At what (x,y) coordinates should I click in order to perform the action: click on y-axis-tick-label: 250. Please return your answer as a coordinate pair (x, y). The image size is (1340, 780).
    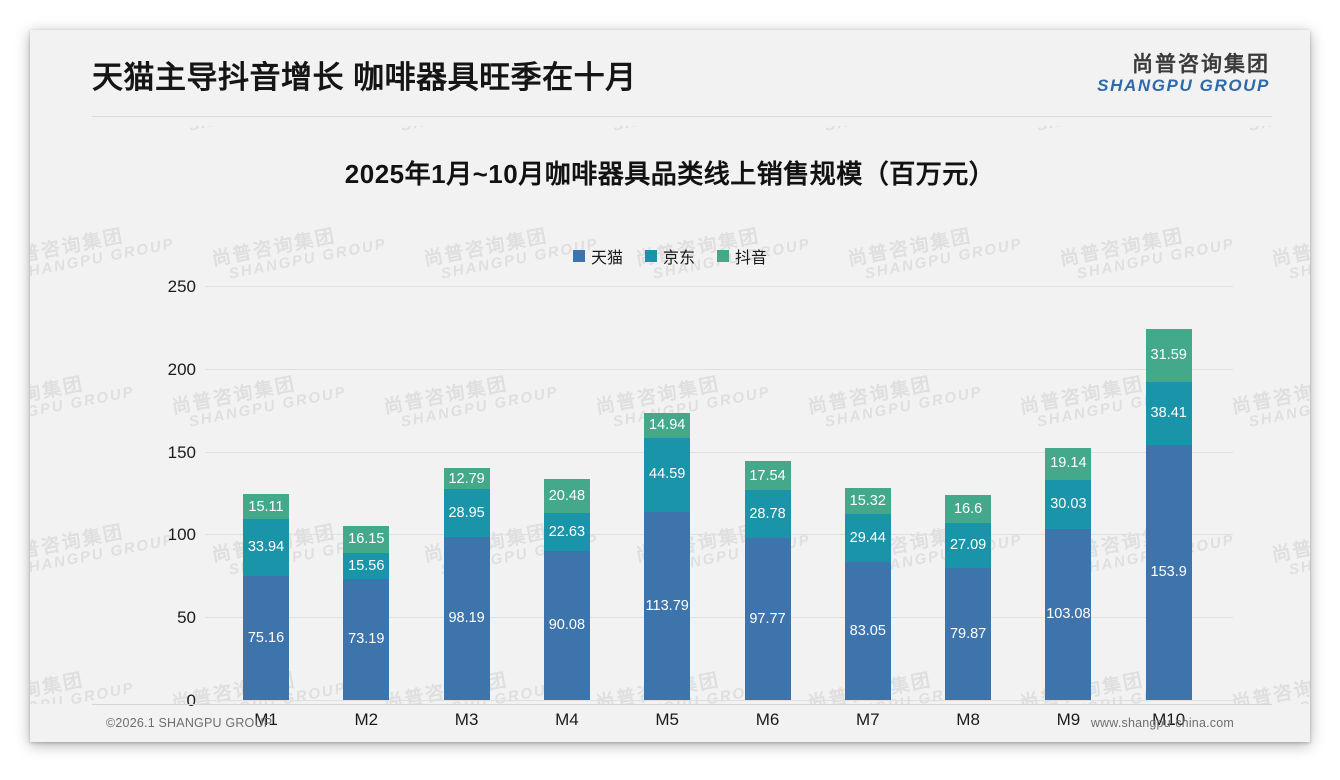
    Looking at the image, I should click on (181, 286).